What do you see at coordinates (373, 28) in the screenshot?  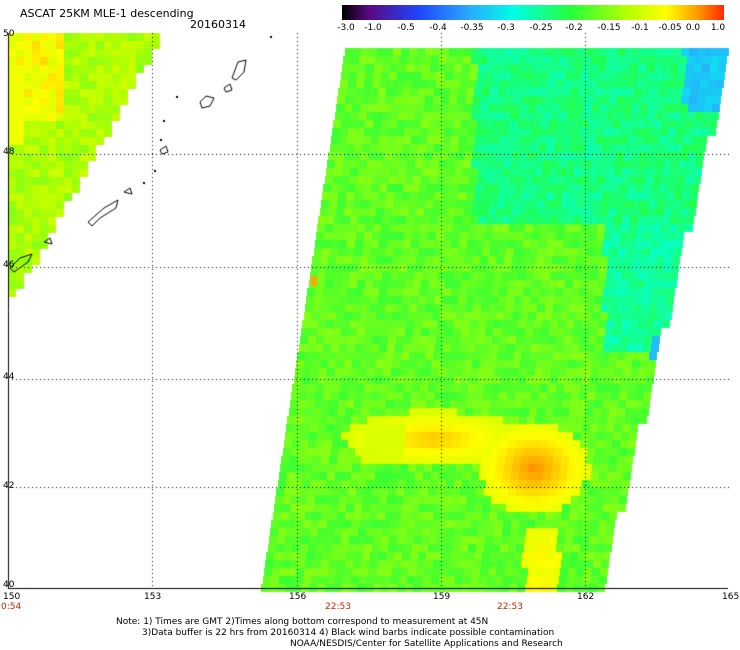 I see `color-scale-label: -1.0` at bounding box center [373, 28].